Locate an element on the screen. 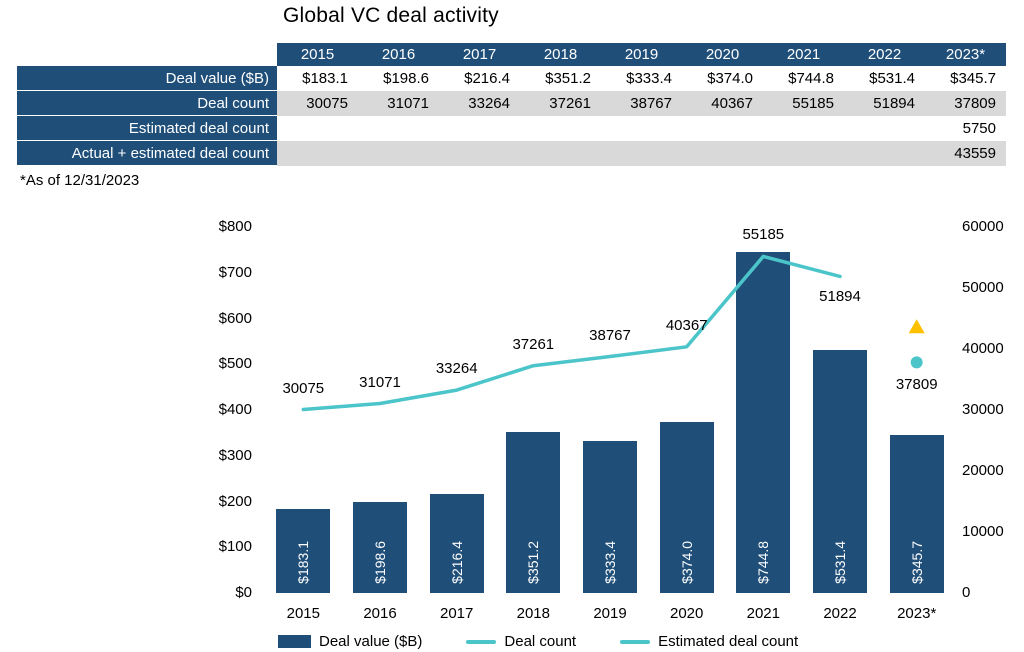 Image resolution: width=1024 pixels, height=652 pixels. year-header-cell: 2016 is located at coordinates (398, 54).